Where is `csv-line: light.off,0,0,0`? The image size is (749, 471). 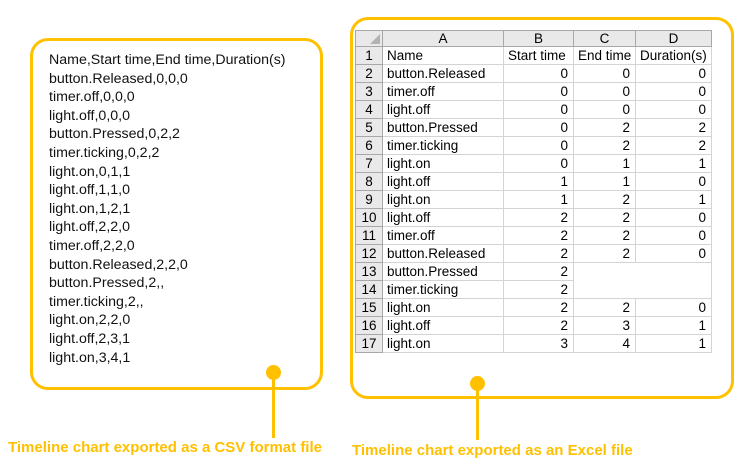
csv-line: light.off,0,0,0 is located at coordinates (89, 115).